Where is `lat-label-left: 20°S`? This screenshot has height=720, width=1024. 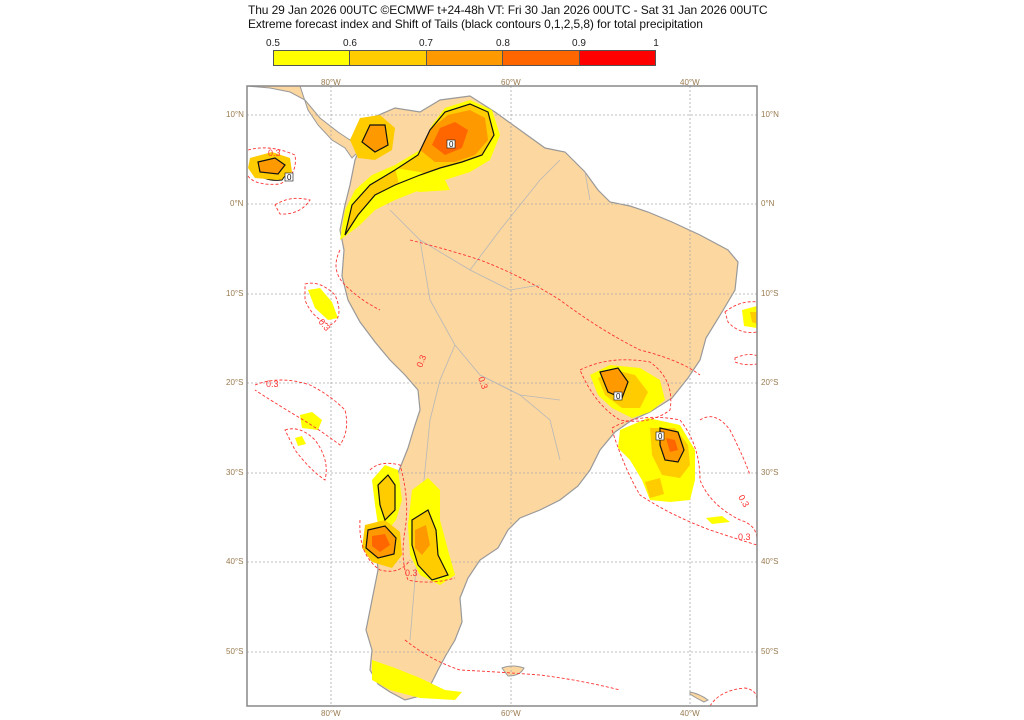 lat-label-left: 20°S is located at coordinates (235, 382).